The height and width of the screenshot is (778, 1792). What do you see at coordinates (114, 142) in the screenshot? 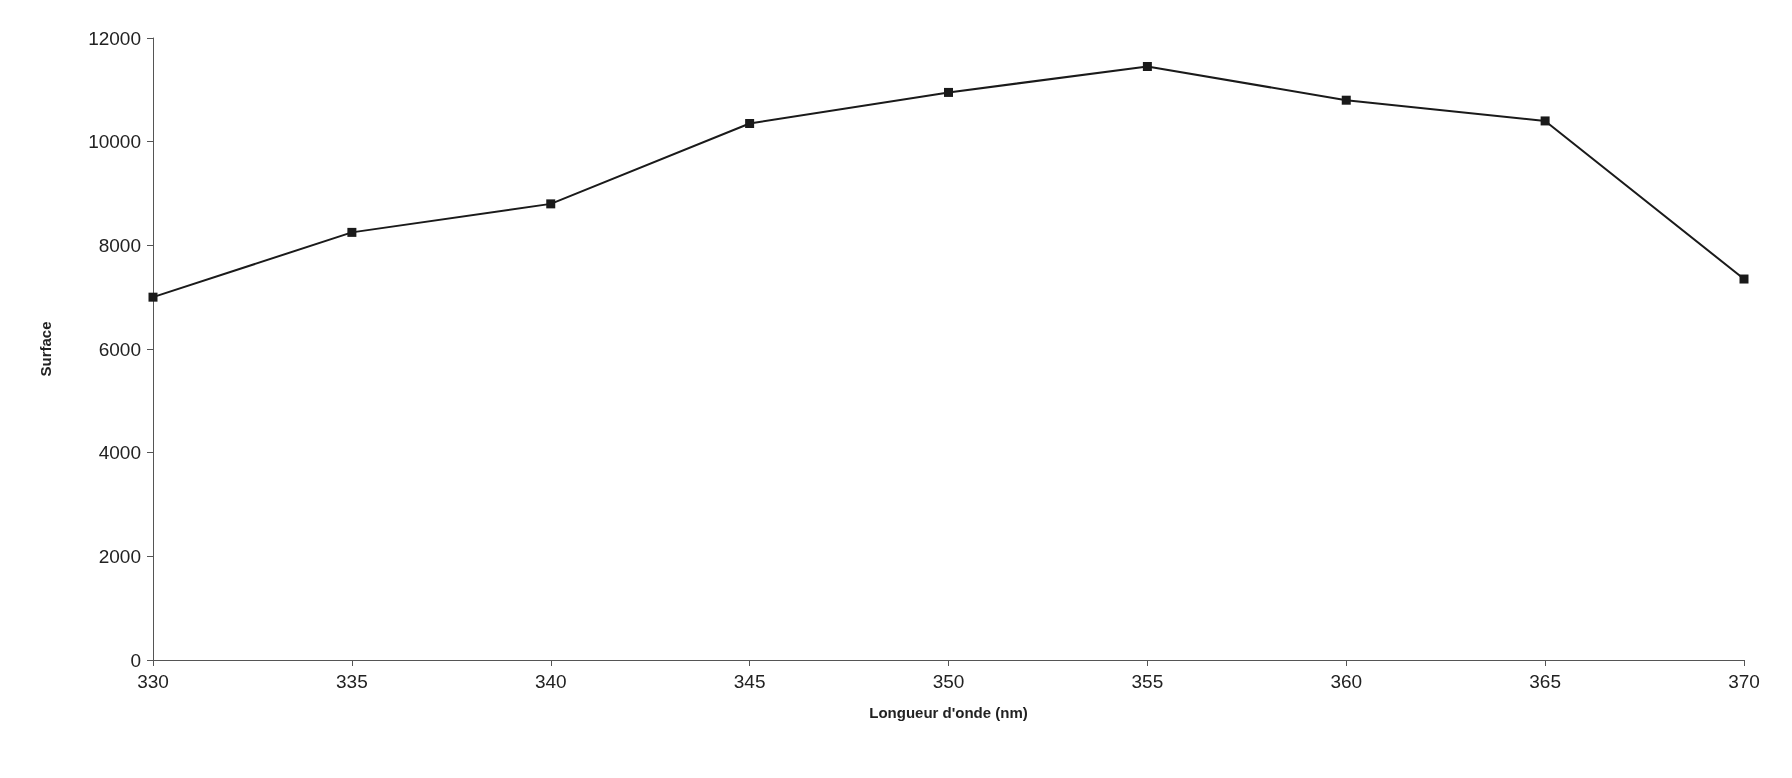
I see `y-tick-label: 10000` at bounding box center [114, 142].